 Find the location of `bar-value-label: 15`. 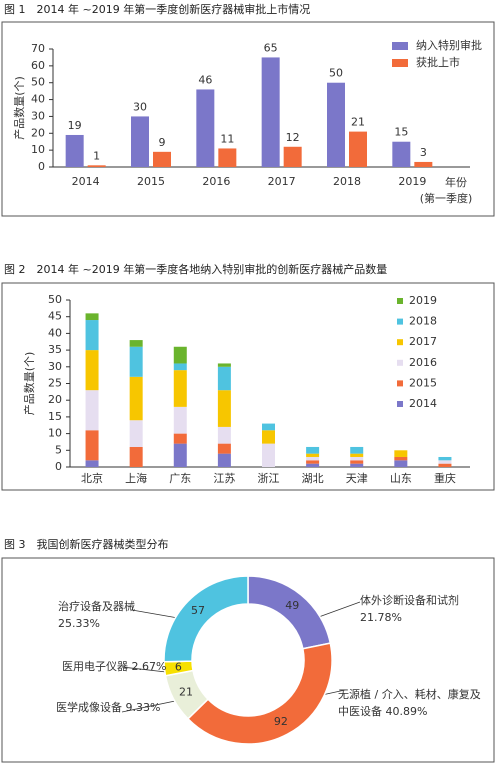

bar-value-label: 15 is located at coordinates (401, 132).